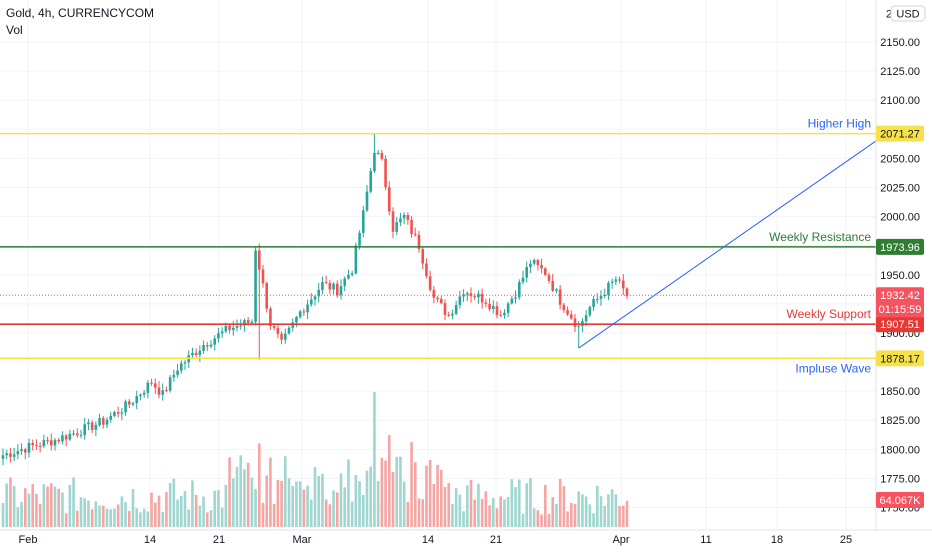 The image size is (932, 555). Describe the element at coordinates (908, 13) in the screenshot. I see `currency-badge: USD` at that location.